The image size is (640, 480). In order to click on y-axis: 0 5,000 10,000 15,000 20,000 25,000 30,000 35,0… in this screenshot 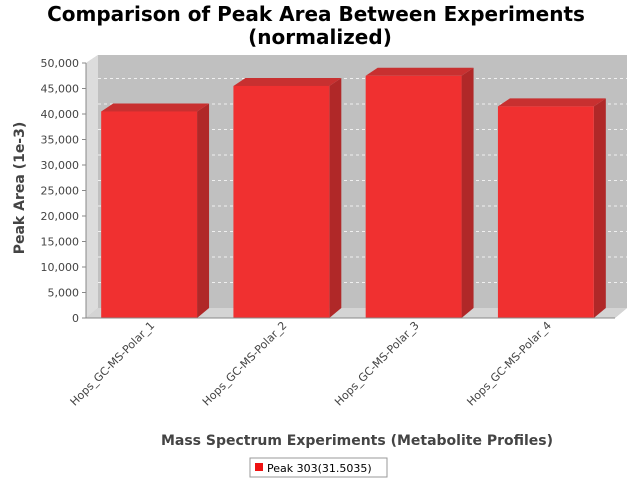, I will do `click(64, 191)`.